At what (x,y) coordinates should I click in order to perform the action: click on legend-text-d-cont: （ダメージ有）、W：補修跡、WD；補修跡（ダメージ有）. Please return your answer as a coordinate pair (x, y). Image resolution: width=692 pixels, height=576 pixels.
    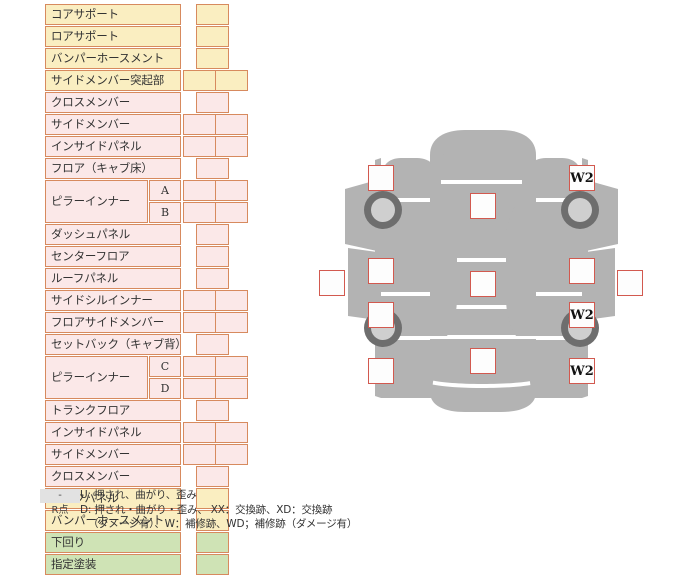
    Looking at the image, I should click on (223, 524).